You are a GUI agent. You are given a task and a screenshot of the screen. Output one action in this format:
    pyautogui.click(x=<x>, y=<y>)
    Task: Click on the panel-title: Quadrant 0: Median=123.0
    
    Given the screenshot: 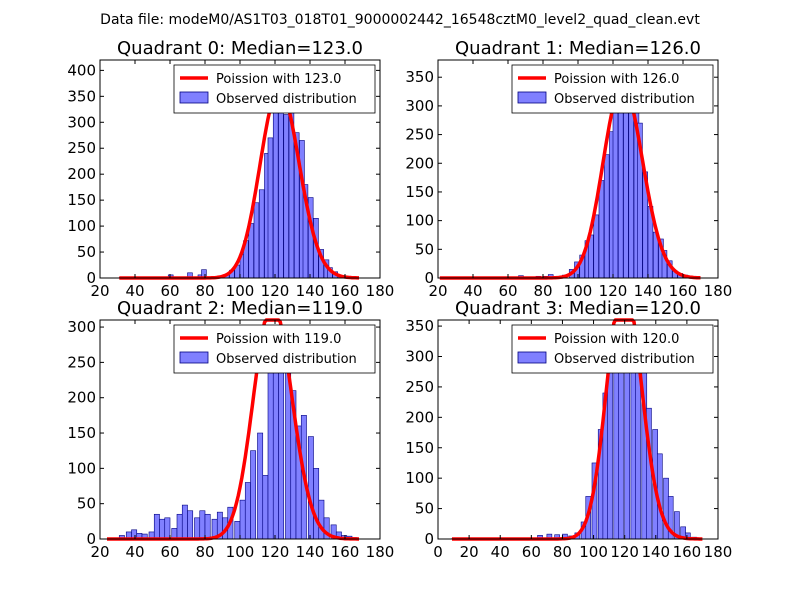 What is the action you would take?
    pyautogui.click(x=240, y=48)
    